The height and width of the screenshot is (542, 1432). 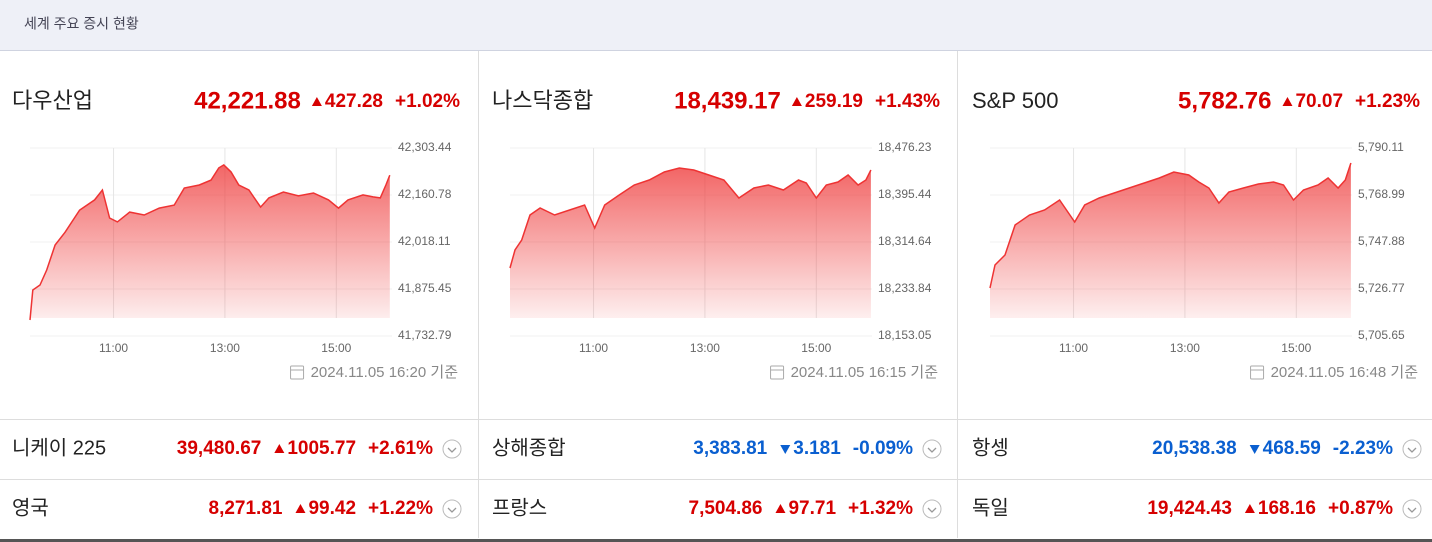 I want to click on index-name: 상해종합, so click(x=529, y=447).